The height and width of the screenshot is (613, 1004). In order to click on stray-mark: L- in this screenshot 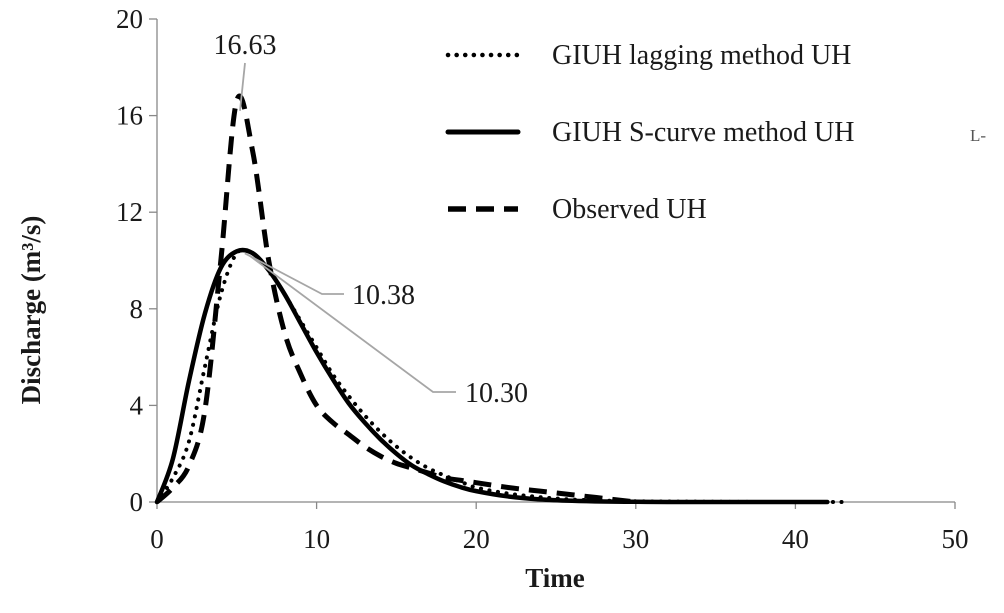, I will do `click(978, 135)`.